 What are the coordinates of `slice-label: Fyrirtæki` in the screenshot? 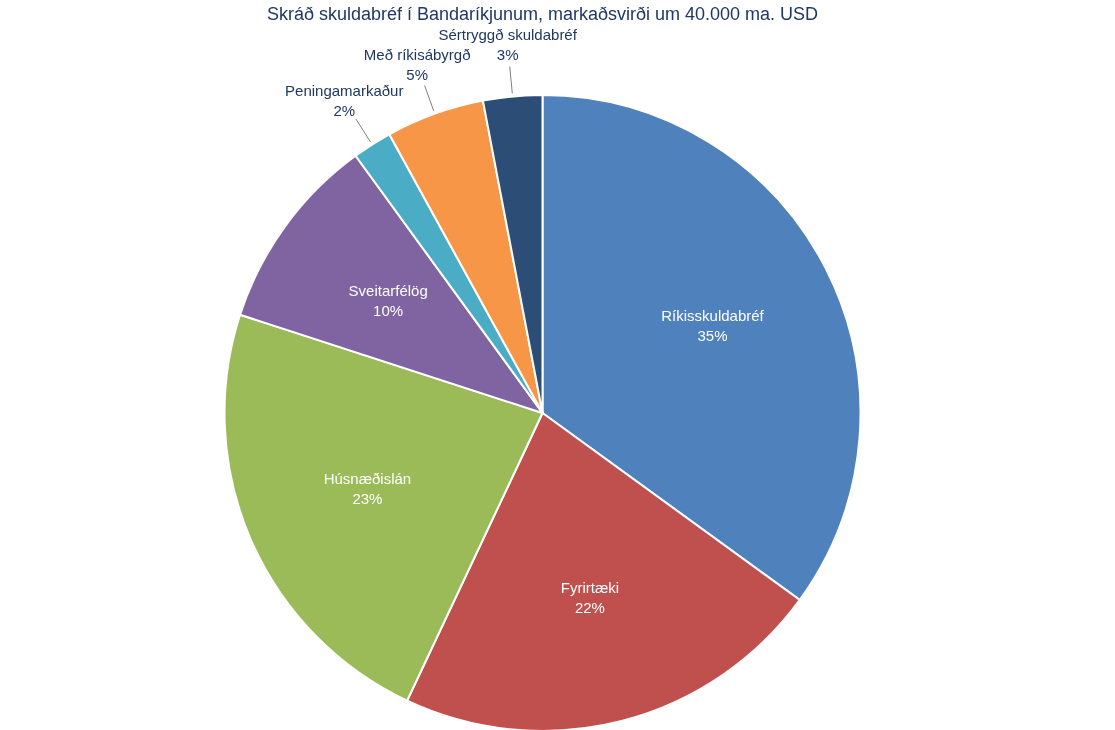 It's located at (590, 587).